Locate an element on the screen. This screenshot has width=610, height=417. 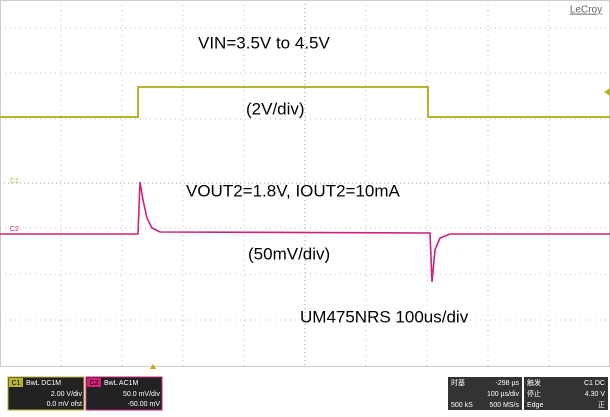
annotation: (2V/div) is located at coordinates (275, 108).